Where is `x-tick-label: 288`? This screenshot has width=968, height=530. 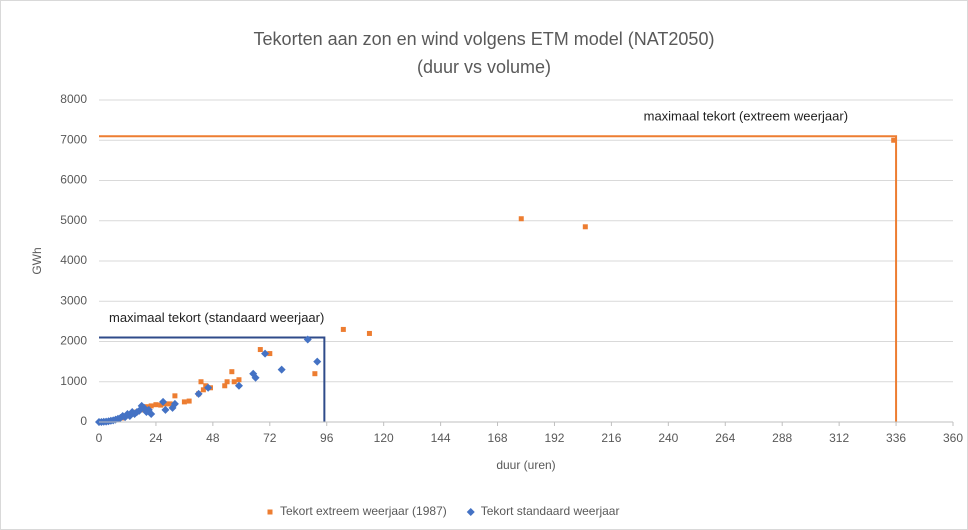 x-tick-label: 288 is located at coordinates (782, 438).